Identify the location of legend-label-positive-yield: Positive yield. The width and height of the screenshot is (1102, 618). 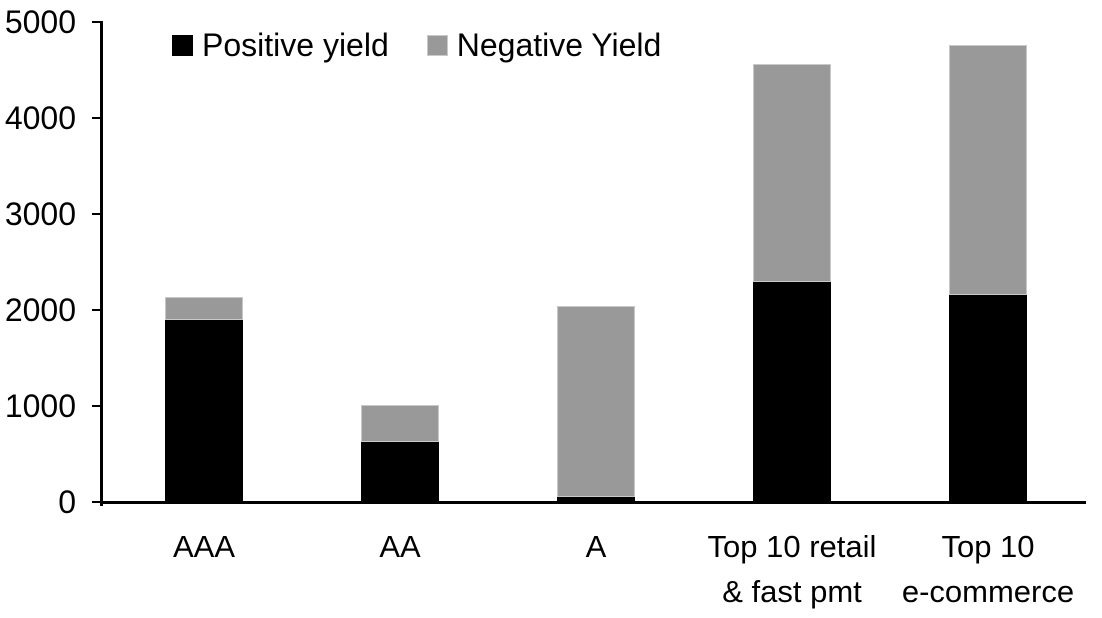
(295, 45).